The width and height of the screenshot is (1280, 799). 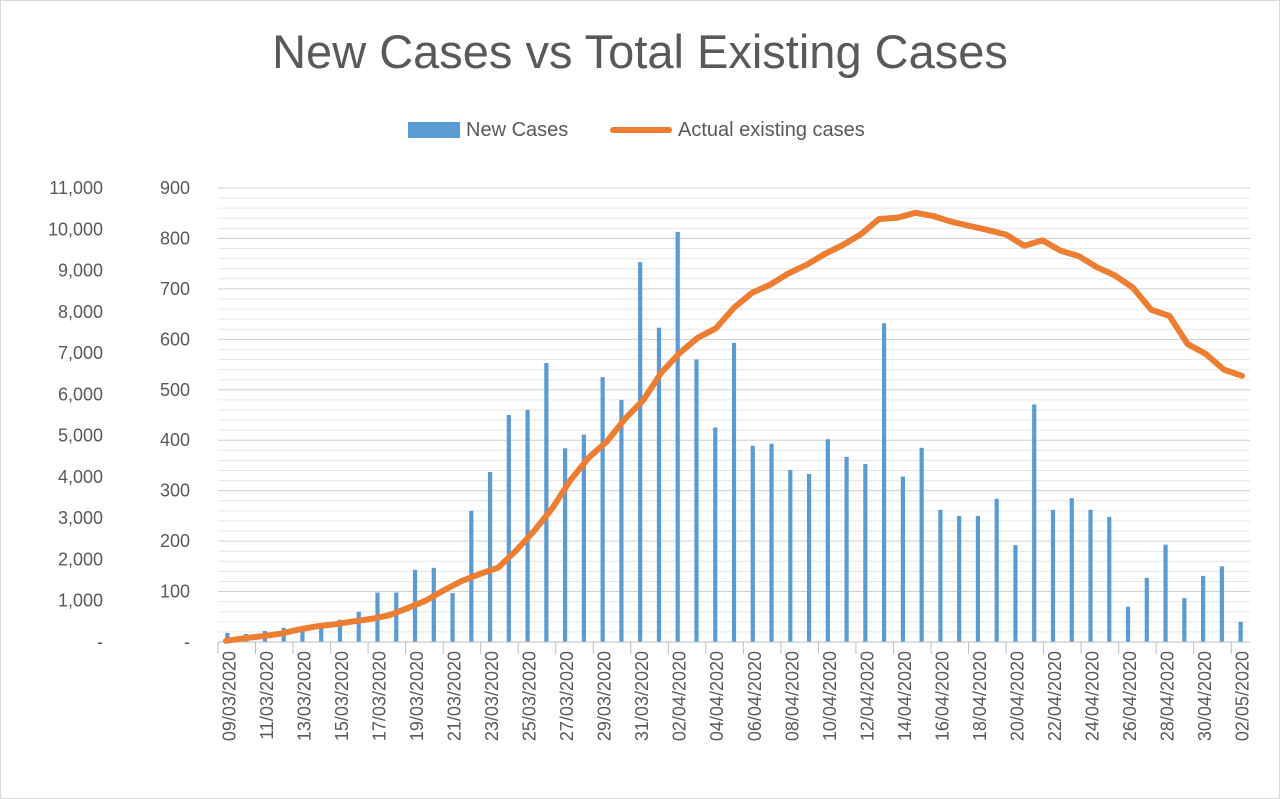 I want to click on x-axis-tick-label: 02/04/2020, so click(x=680, y=696).